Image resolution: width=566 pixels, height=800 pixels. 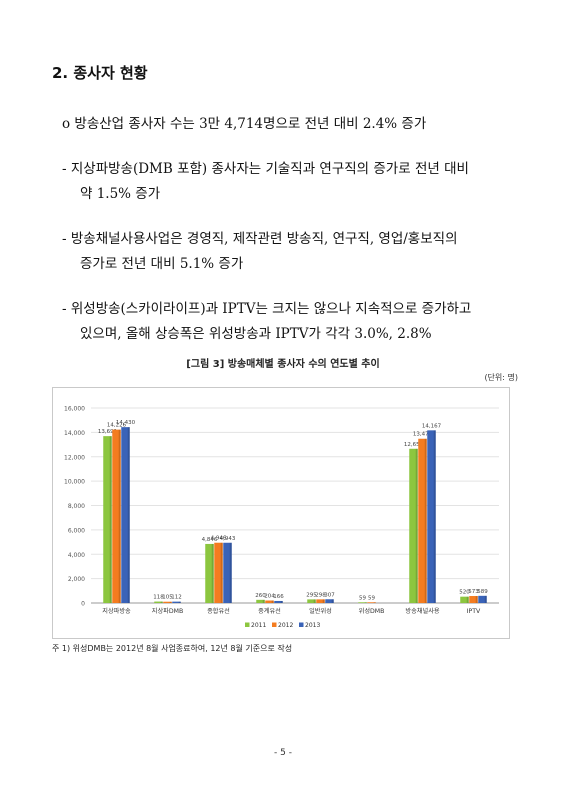 What do you see at coordinates (76, 579) in the screenshot?
I see `y-tick-label: 2,000` at bounding box center [76, 579].